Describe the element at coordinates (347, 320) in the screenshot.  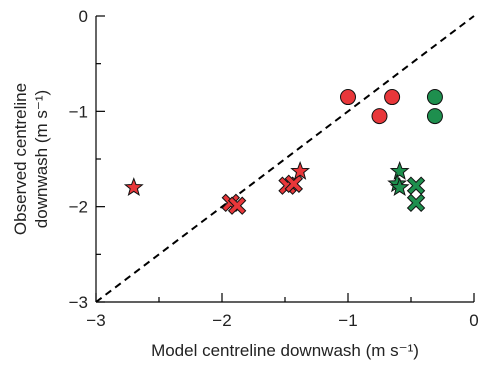
I see `x-tick-label: −1` at that location.